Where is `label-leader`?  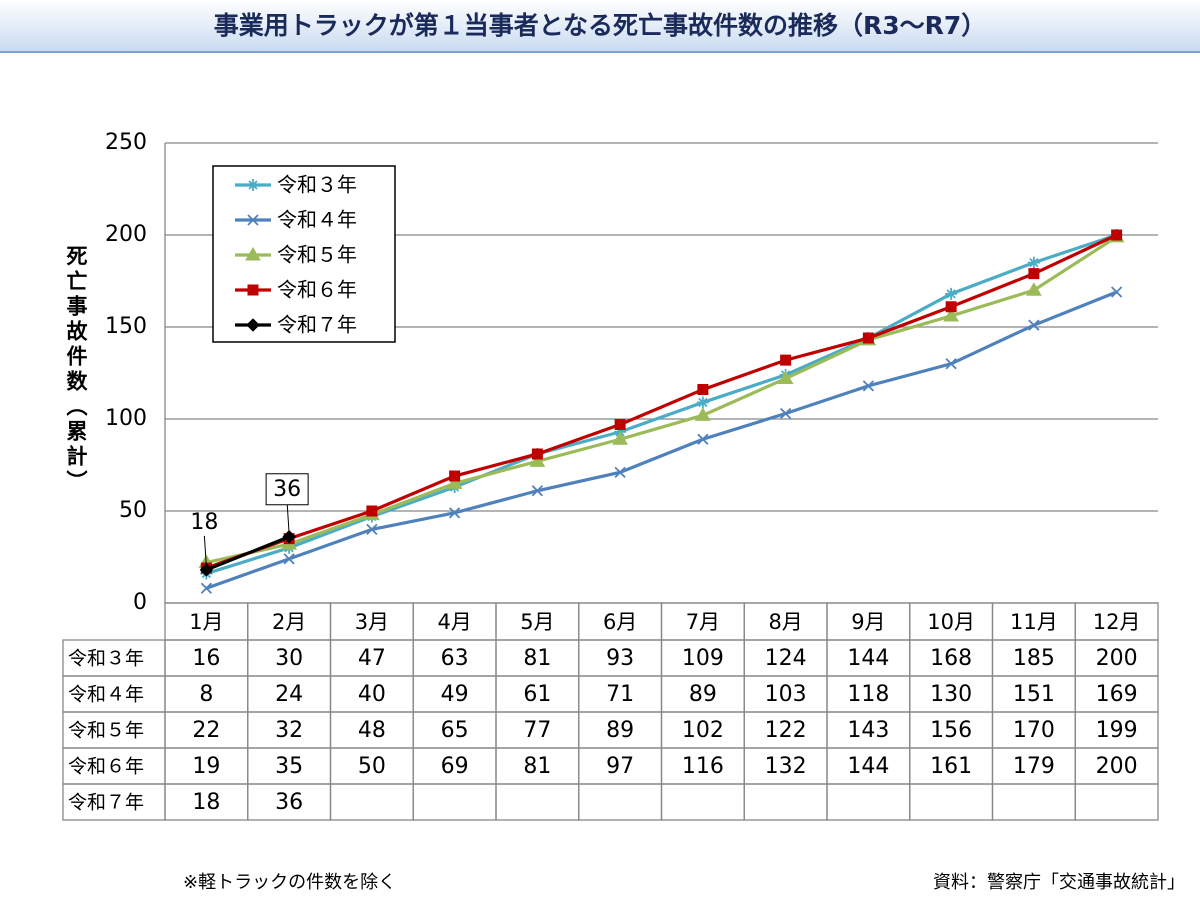 label-leader is located at coordinates (205, 551).